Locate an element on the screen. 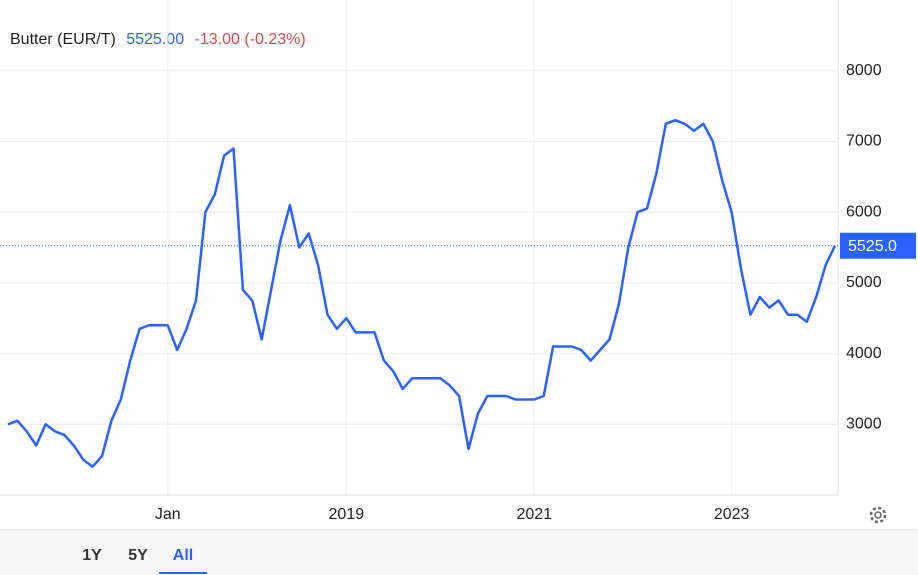 This screenshot has height=575, width=918. x-tick-label: 2023 is located at coordinates (732, 514).